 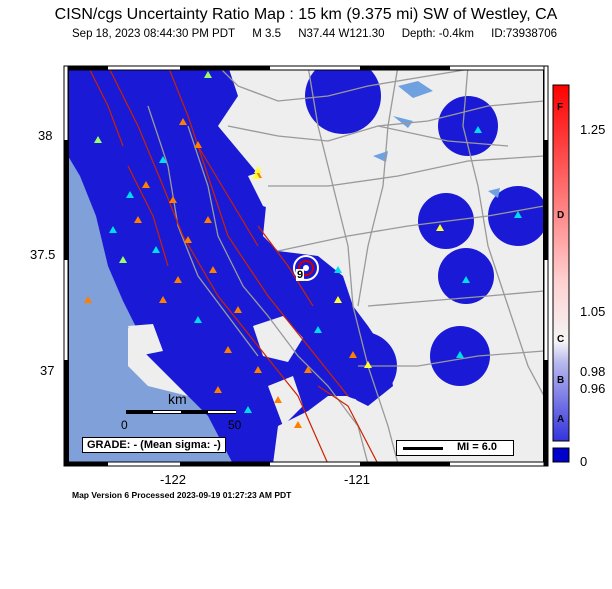 What do you see at coordinates (124, 425) in the screenshot?
I see `scale-bar-tick: 0` at bounding box center [124, 425].